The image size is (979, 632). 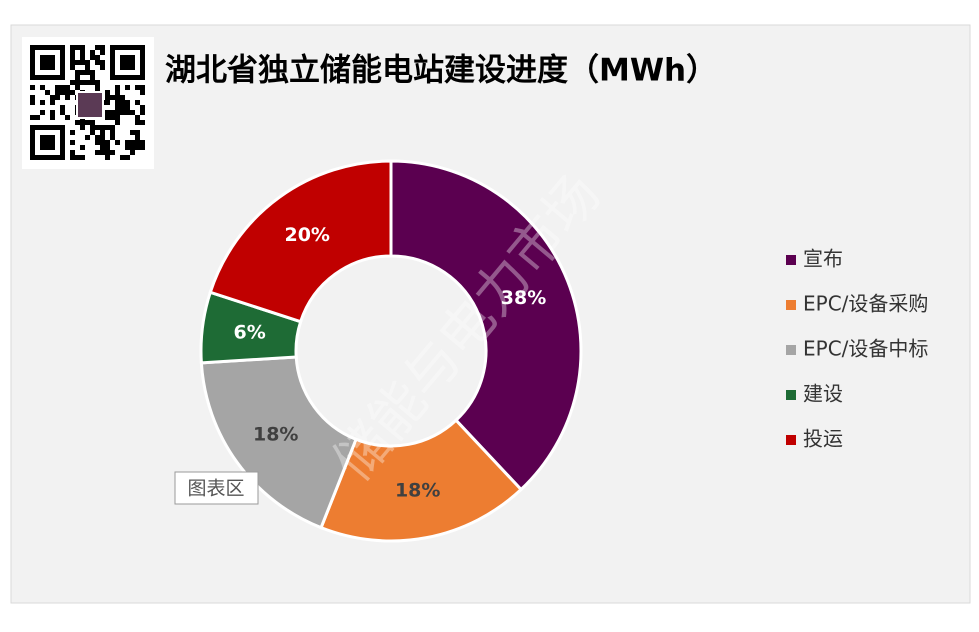 I want to click on data-label: 18%, so click(x=417, y=490).